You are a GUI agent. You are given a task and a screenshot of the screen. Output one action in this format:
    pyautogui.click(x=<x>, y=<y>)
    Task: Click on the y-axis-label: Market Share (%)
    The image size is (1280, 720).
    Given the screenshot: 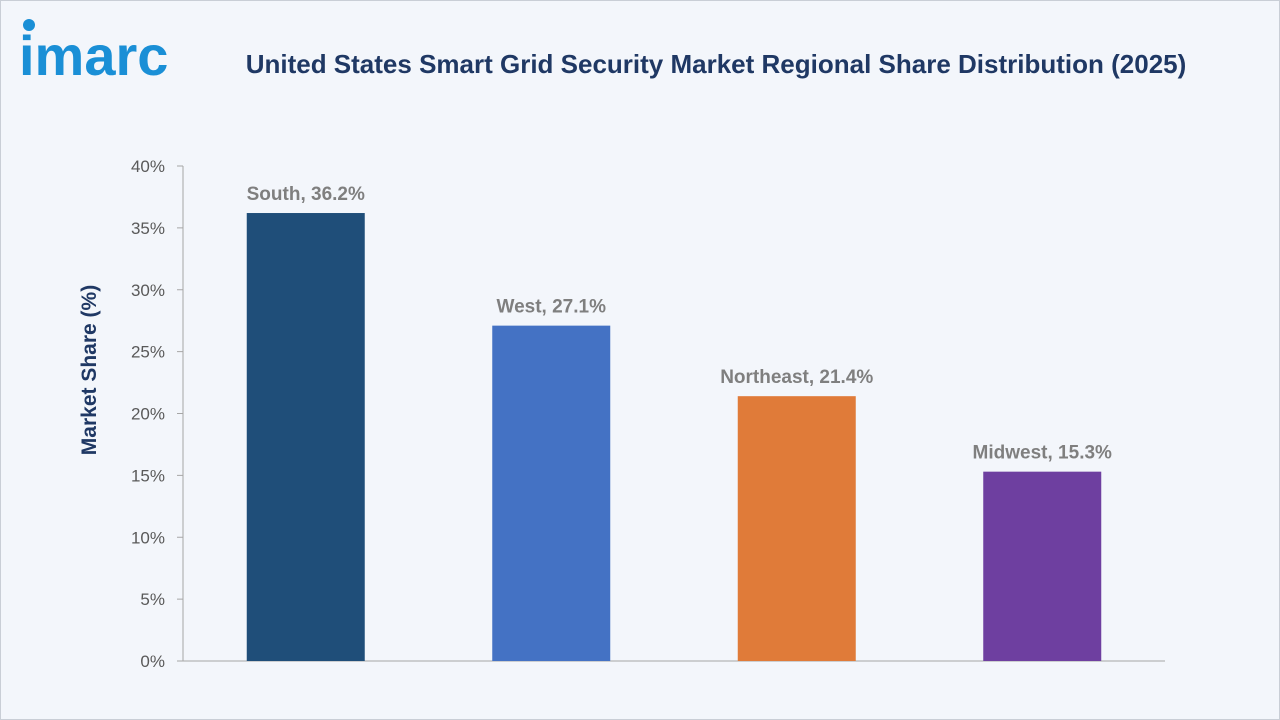 What is the action you would take?
    pyautogui.click(x=89, y=370)
    